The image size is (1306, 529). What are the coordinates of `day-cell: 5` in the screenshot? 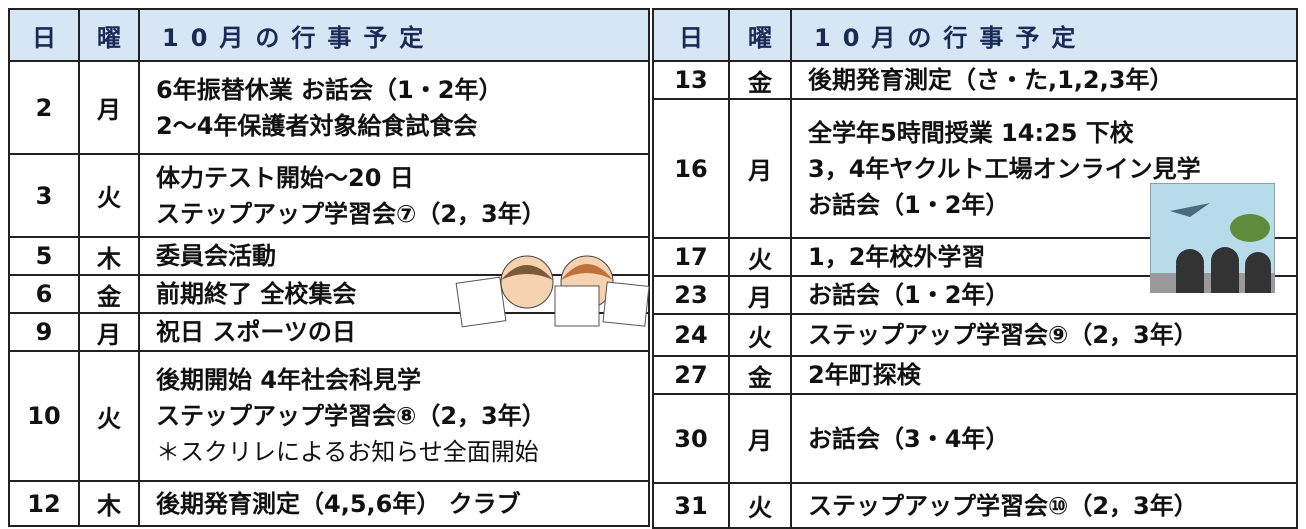 It's located at (44, 256).